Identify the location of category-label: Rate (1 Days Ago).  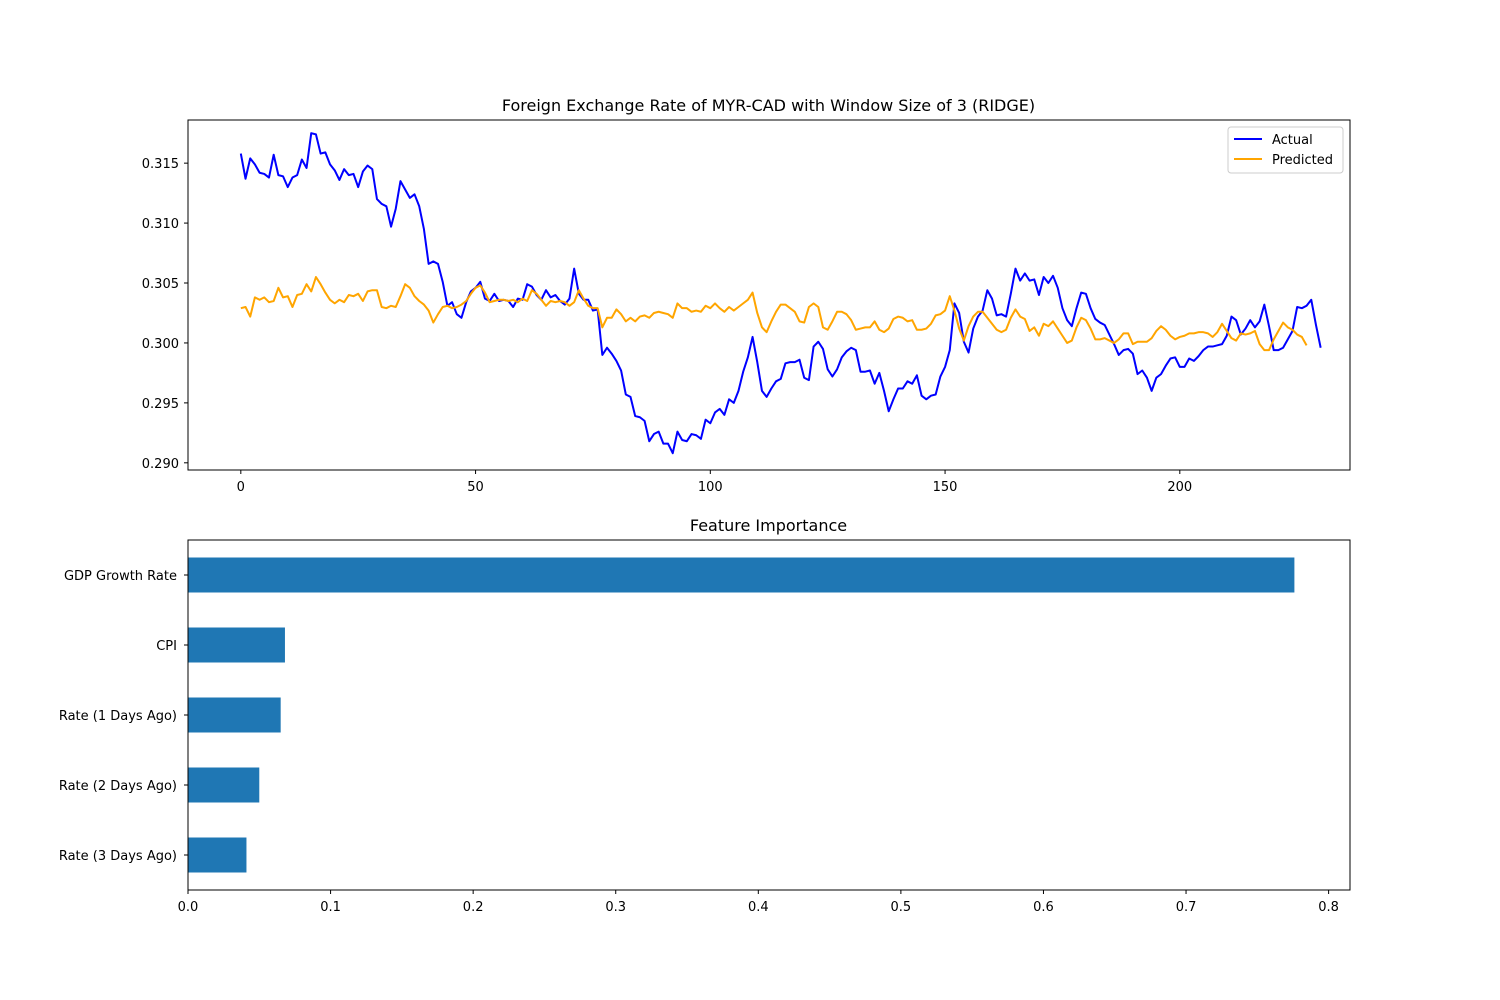
(118, 716).